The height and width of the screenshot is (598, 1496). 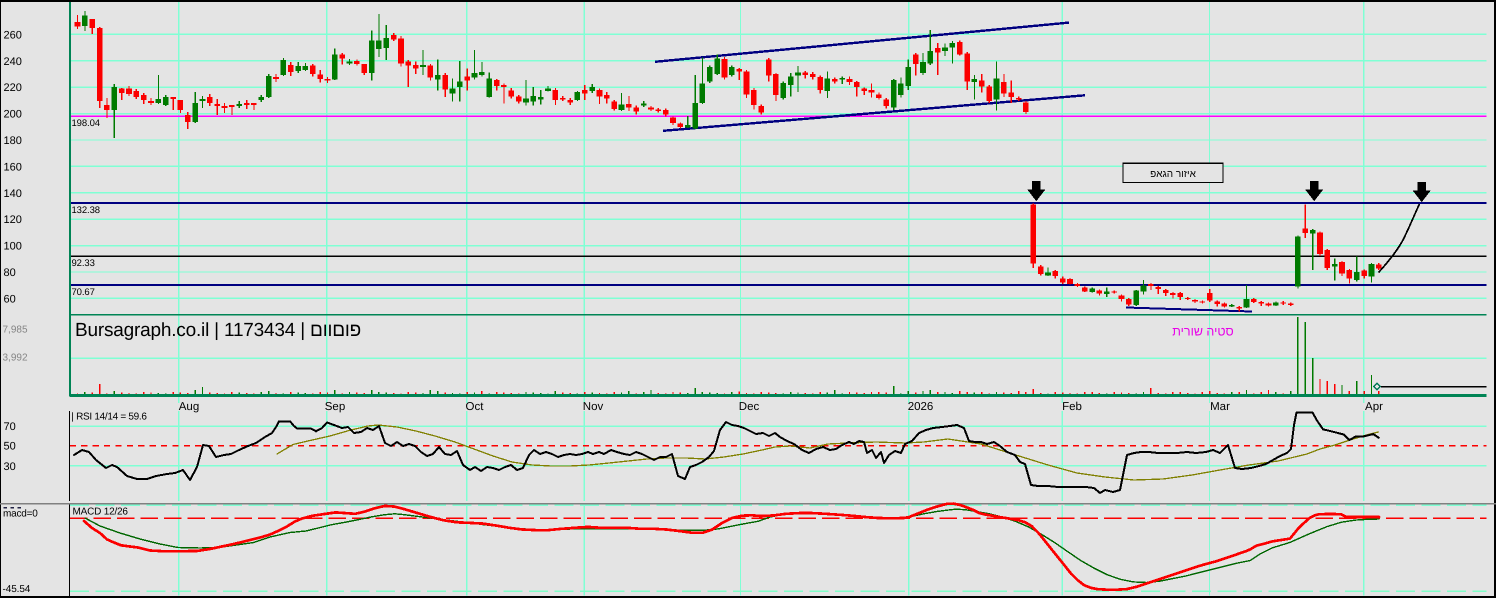 I want to click on svg-text: Mar, so click(x=1220, y=407).